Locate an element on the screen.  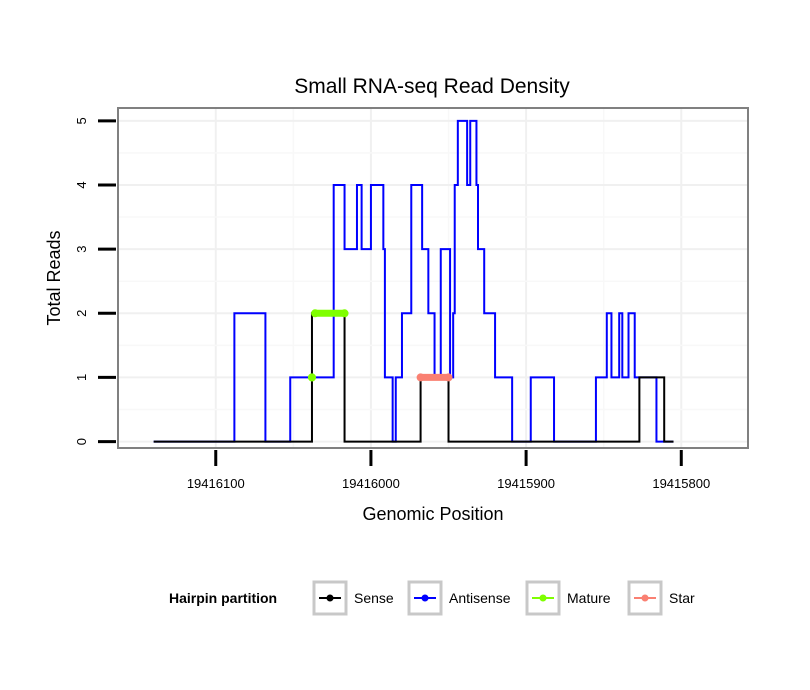
y-tick-label: 2 is located at coordinates (81, 313).